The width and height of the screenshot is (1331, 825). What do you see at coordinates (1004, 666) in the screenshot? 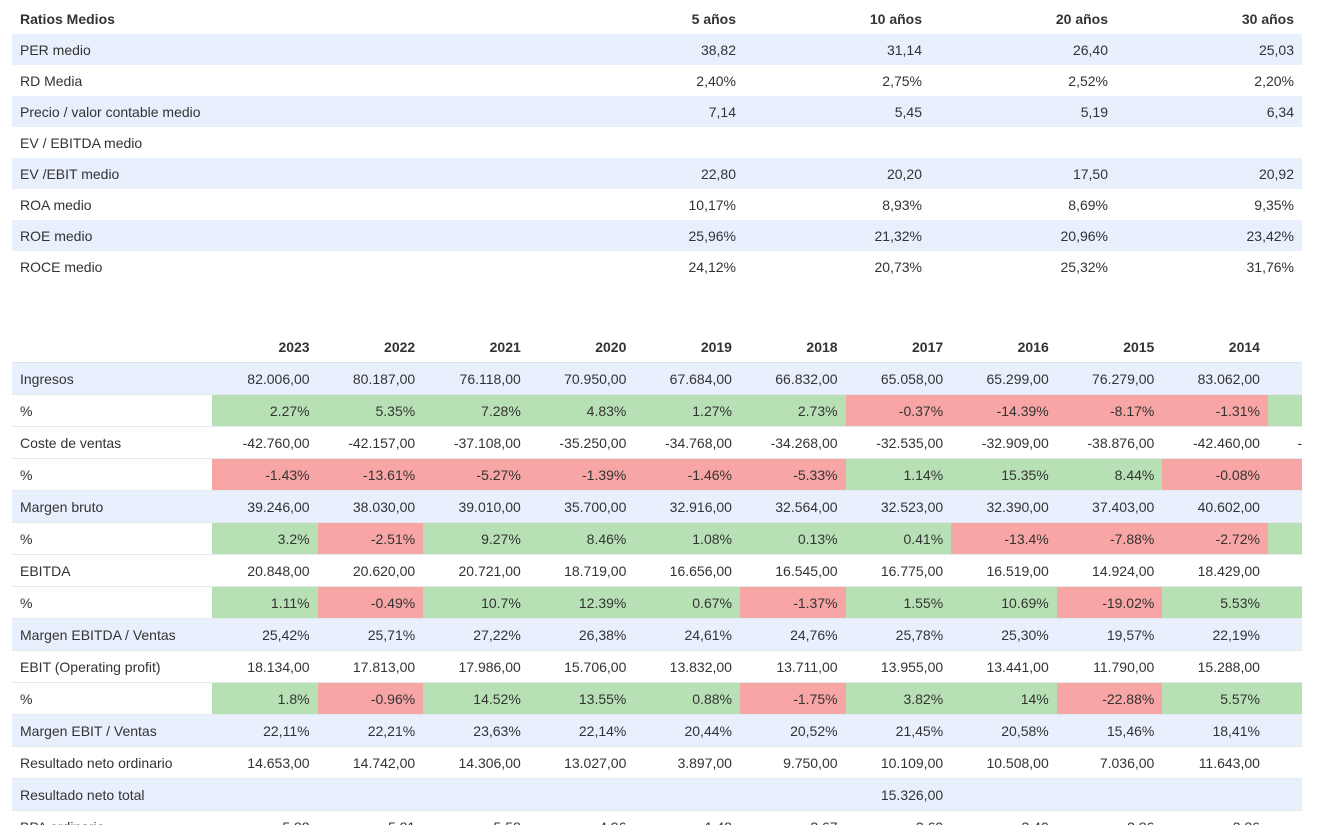
I see `value-cell: 13.441,00` at bounding box center [1004, 666].